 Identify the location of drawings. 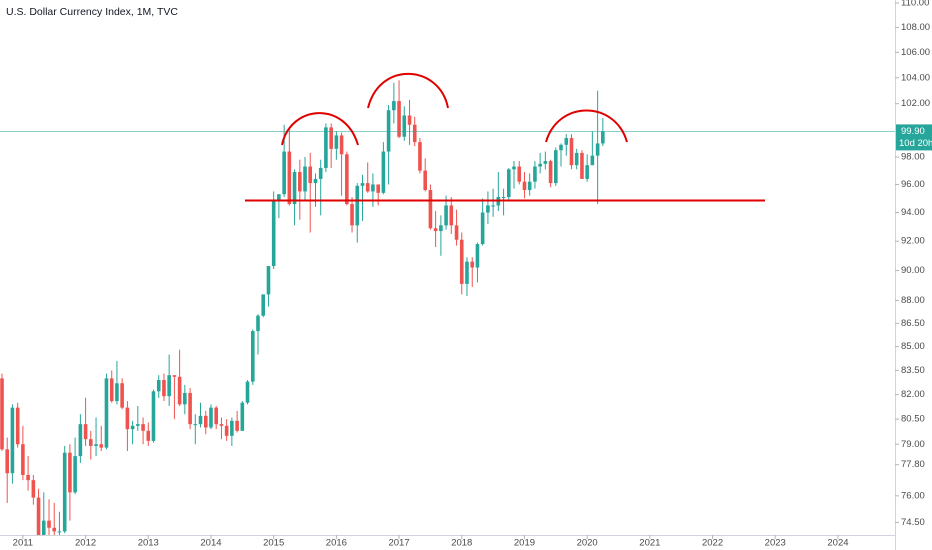
(505, 137).